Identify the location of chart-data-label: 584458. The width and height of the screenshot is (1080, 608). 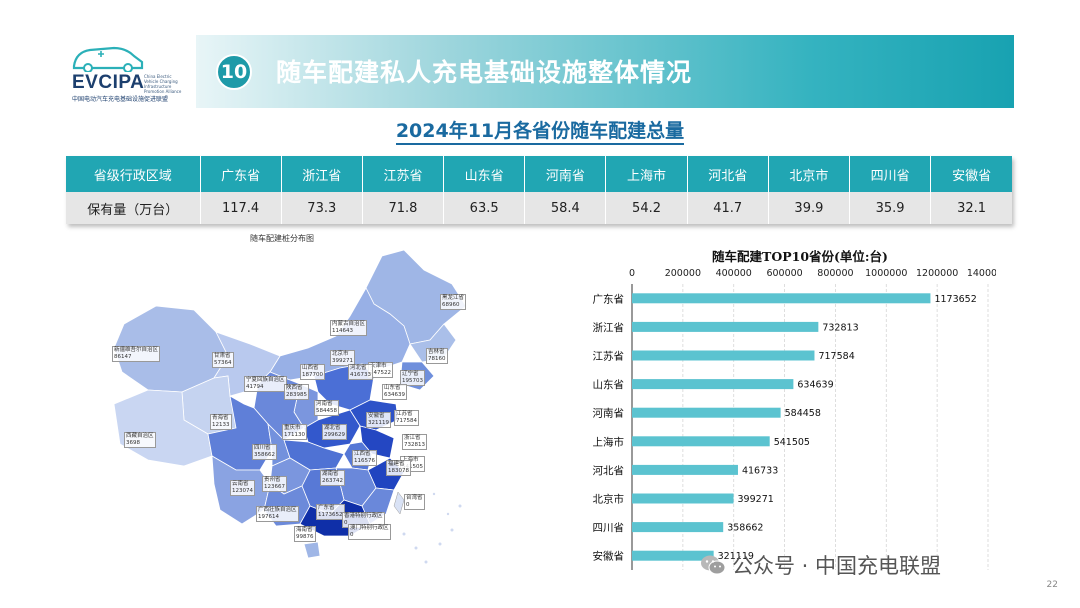
(803, 413).